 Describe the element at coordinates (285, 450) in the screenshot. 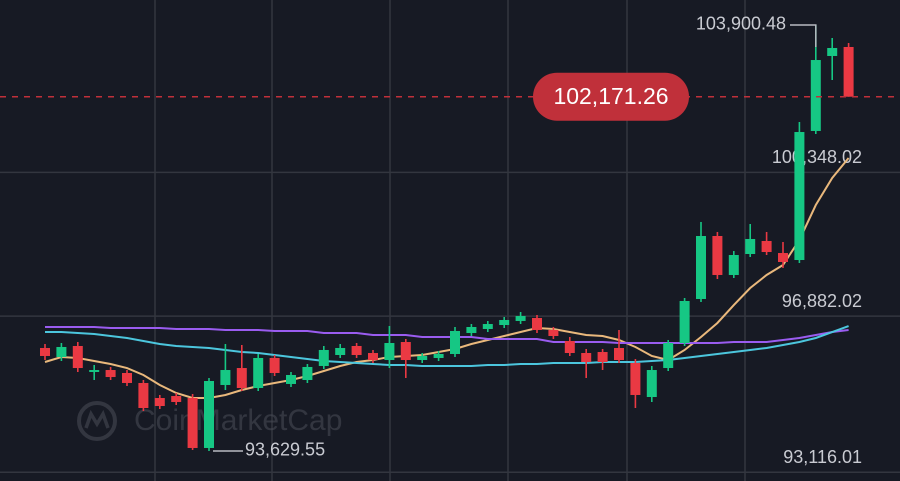

I see `low-label: 93,629.55` at that location.